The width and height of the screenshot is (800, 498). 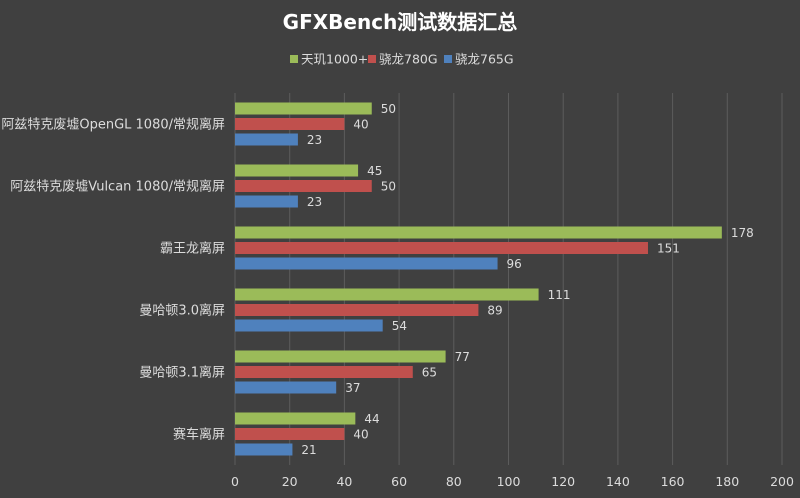 I want to click on x-tick-label: 0, so click(x=235, y=481).